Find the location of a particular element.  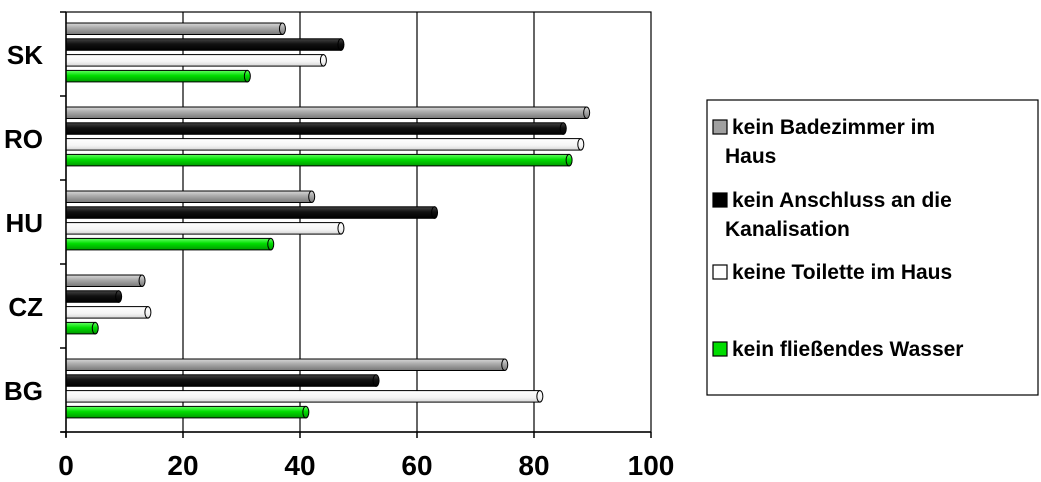

x-tick-label: 100 is located at coordinates (651, 465).